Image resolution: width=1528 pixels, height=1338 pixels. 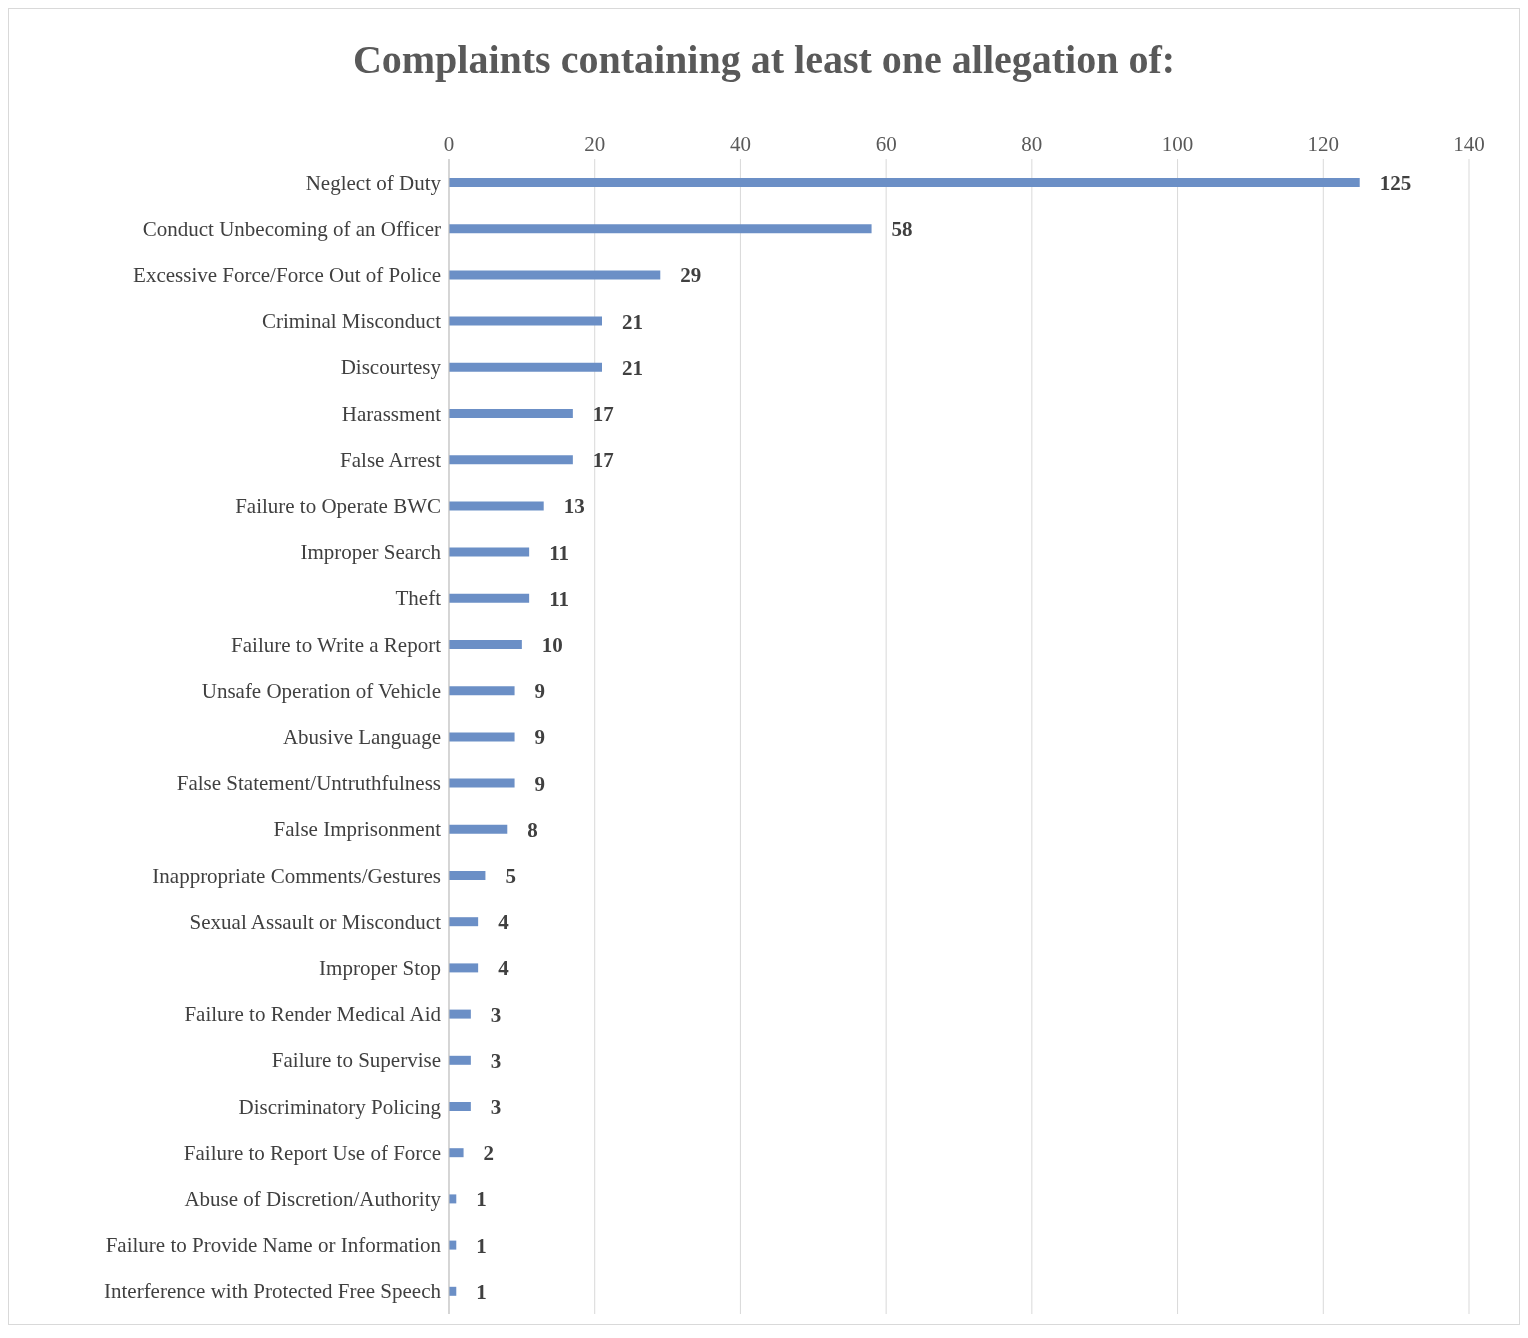 What do you see at coordinates (574, 506) in the screenshot?
I see `data-label: 13` at bounding box center [574, 506].